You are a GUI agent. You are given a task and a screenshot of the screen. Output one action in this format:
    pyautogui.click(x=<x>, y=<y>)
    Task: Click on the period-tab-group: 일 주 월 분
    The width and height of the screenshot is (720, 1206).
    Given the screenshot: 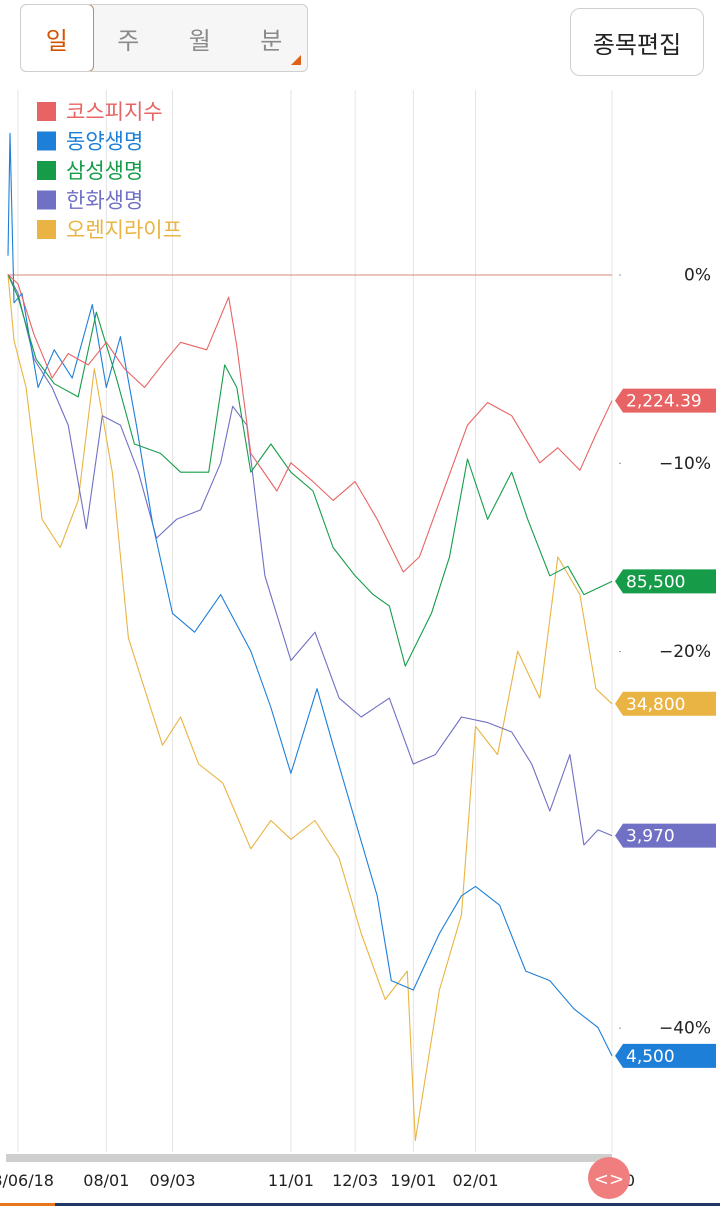 What is the action you would take?
    pyautogui.click(x=164, y=38)
    